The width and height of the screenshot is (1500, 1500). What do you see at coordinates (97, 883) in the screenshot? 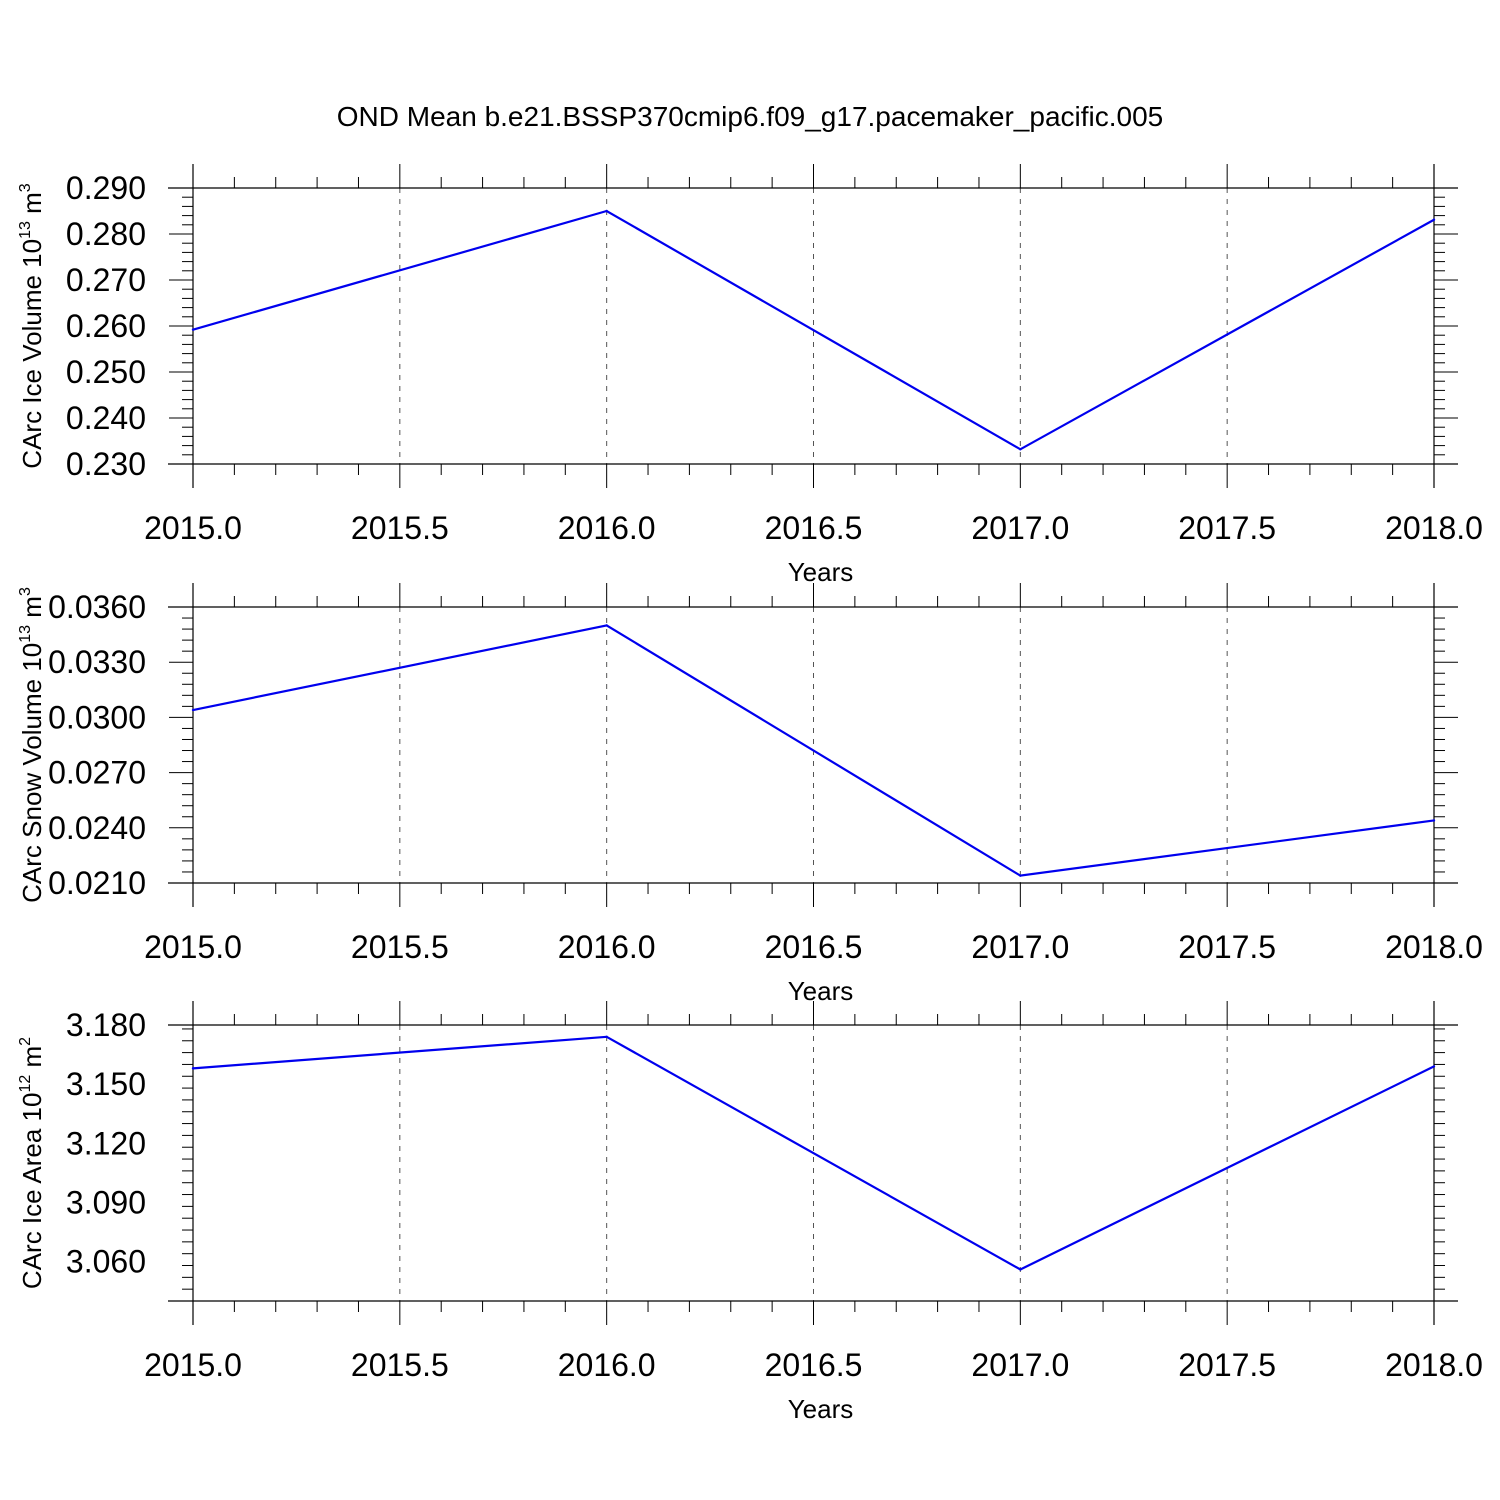
I see `y-tick-label: 0.0210` at bounding box center [97, 883].